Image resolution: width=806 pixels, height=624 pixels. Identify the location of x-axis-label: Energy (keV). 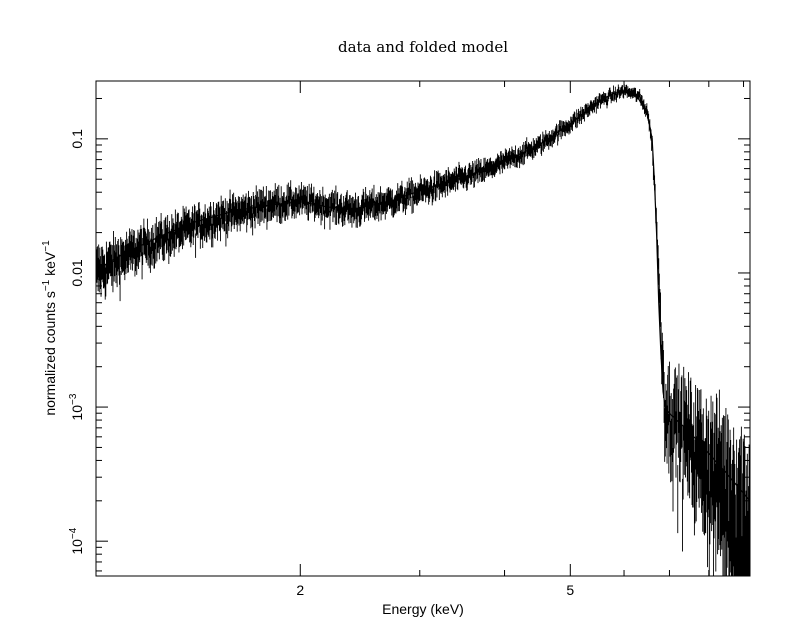
(423, 609).